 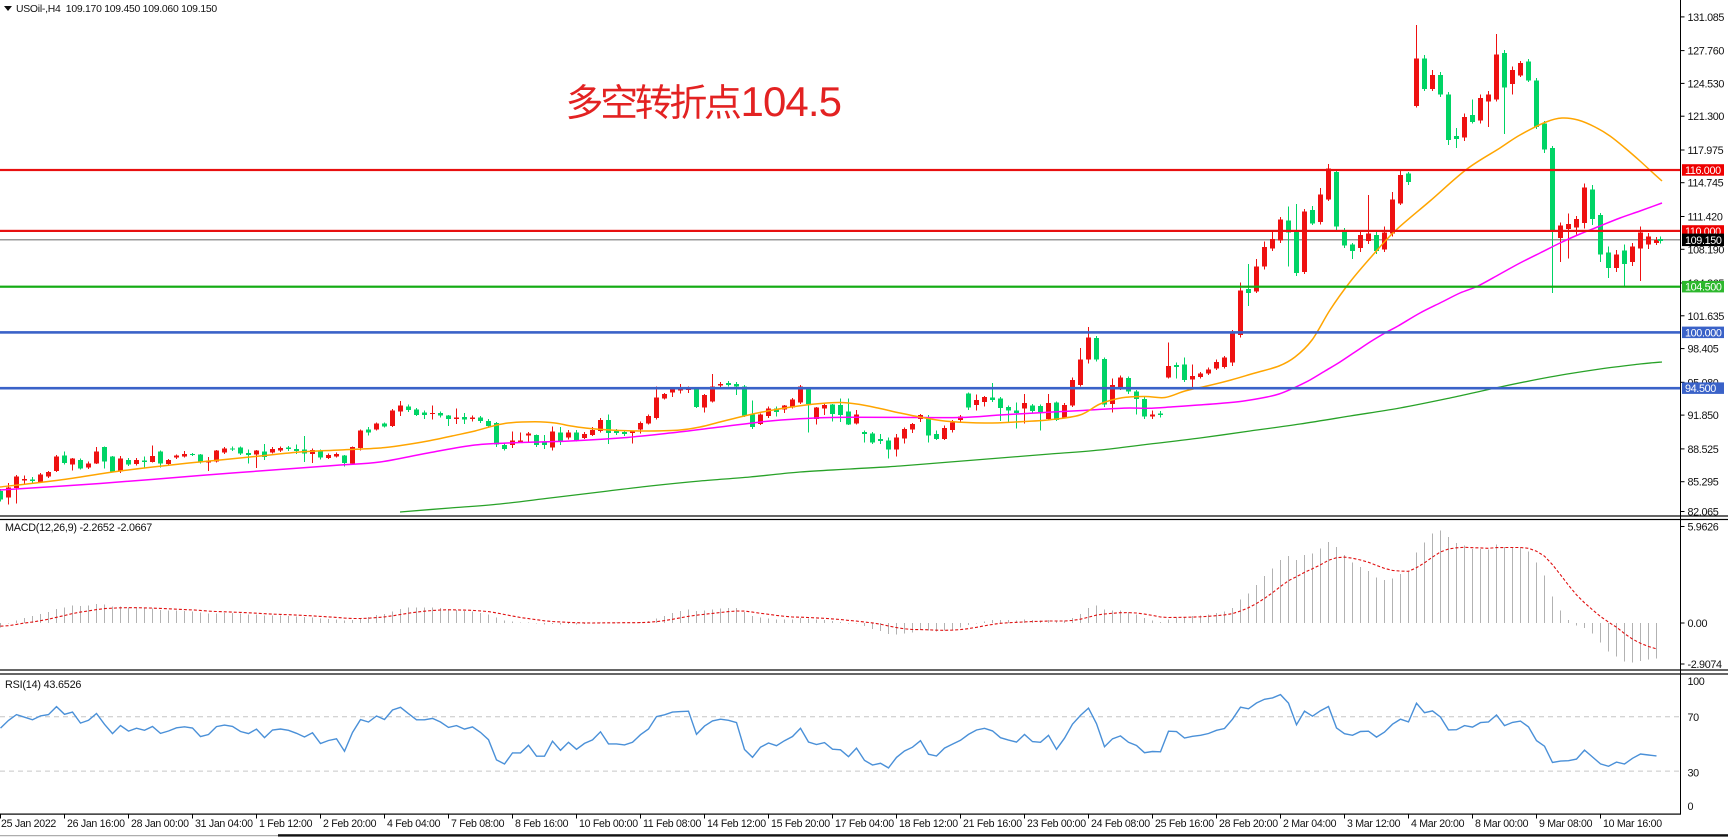 I want to click on svg-text: 25 Feb 16:00, so click(x=1184, y=824).